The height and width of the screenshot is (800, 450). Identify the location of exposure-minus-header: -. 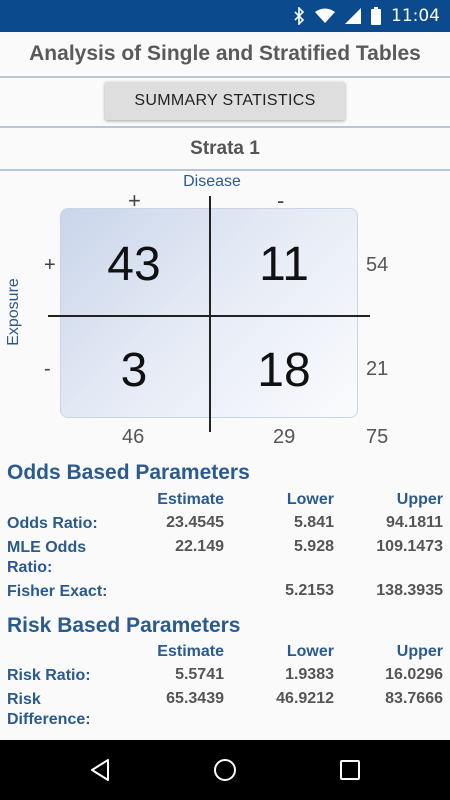
(47, 369).